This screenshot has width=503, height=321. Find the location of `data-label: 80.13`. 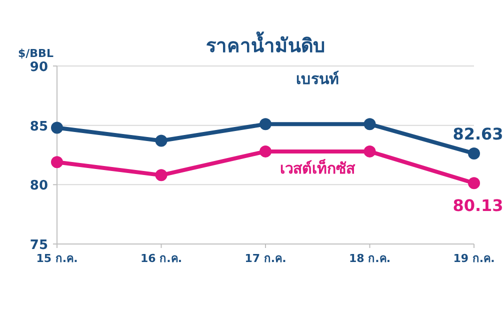

data-label: 80.13 is located at coordinates (477, 206).